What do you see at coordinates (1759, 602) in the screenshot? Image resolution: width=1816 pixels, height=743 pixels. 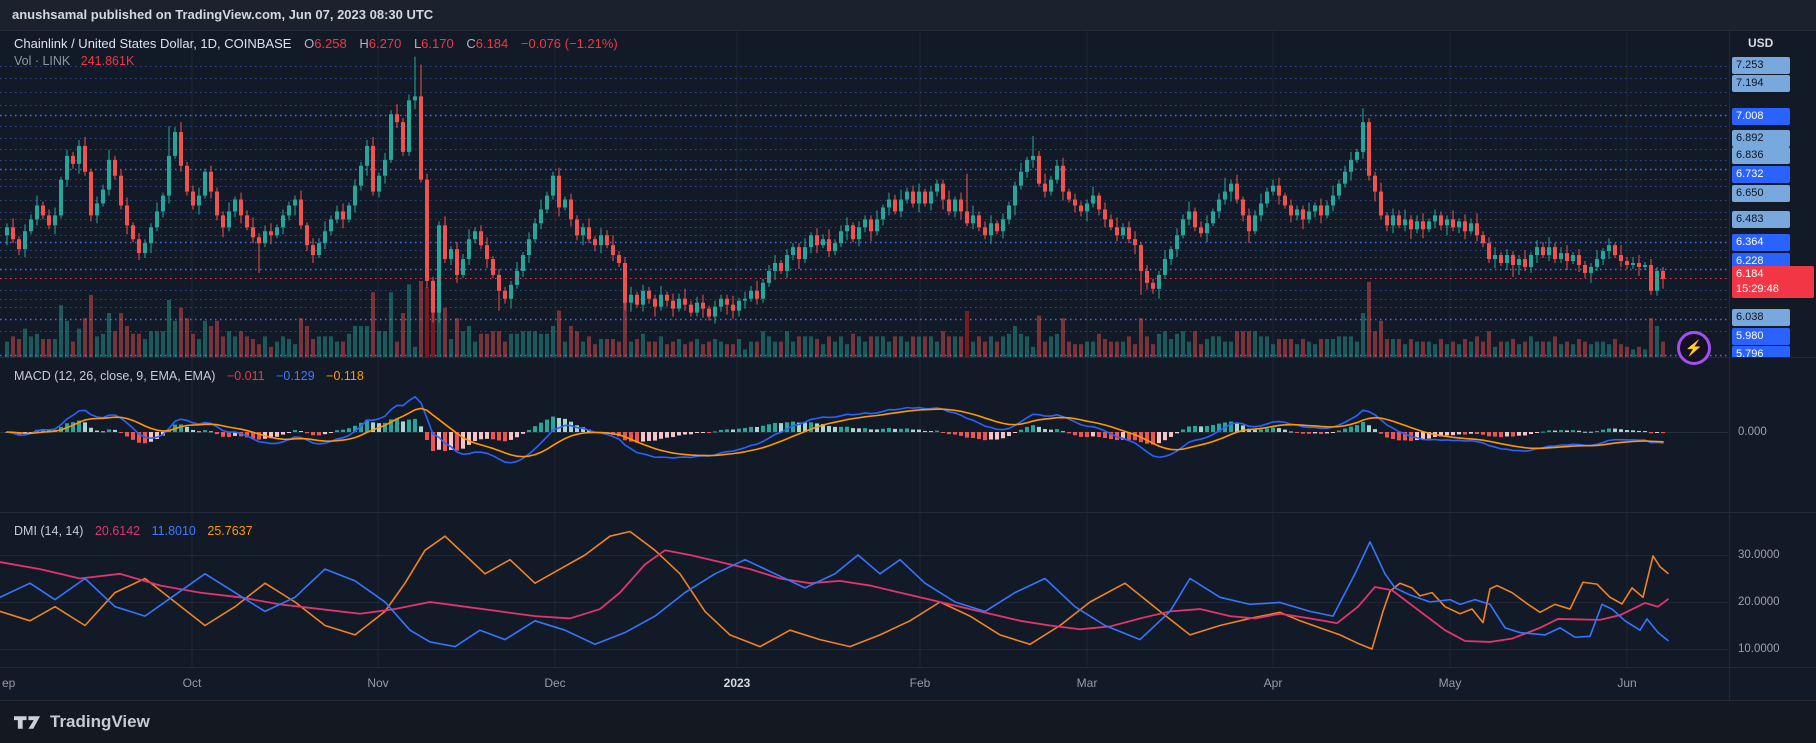 I see `indicator-axis-label: 20.0000` at bounding box center [1759, 602].